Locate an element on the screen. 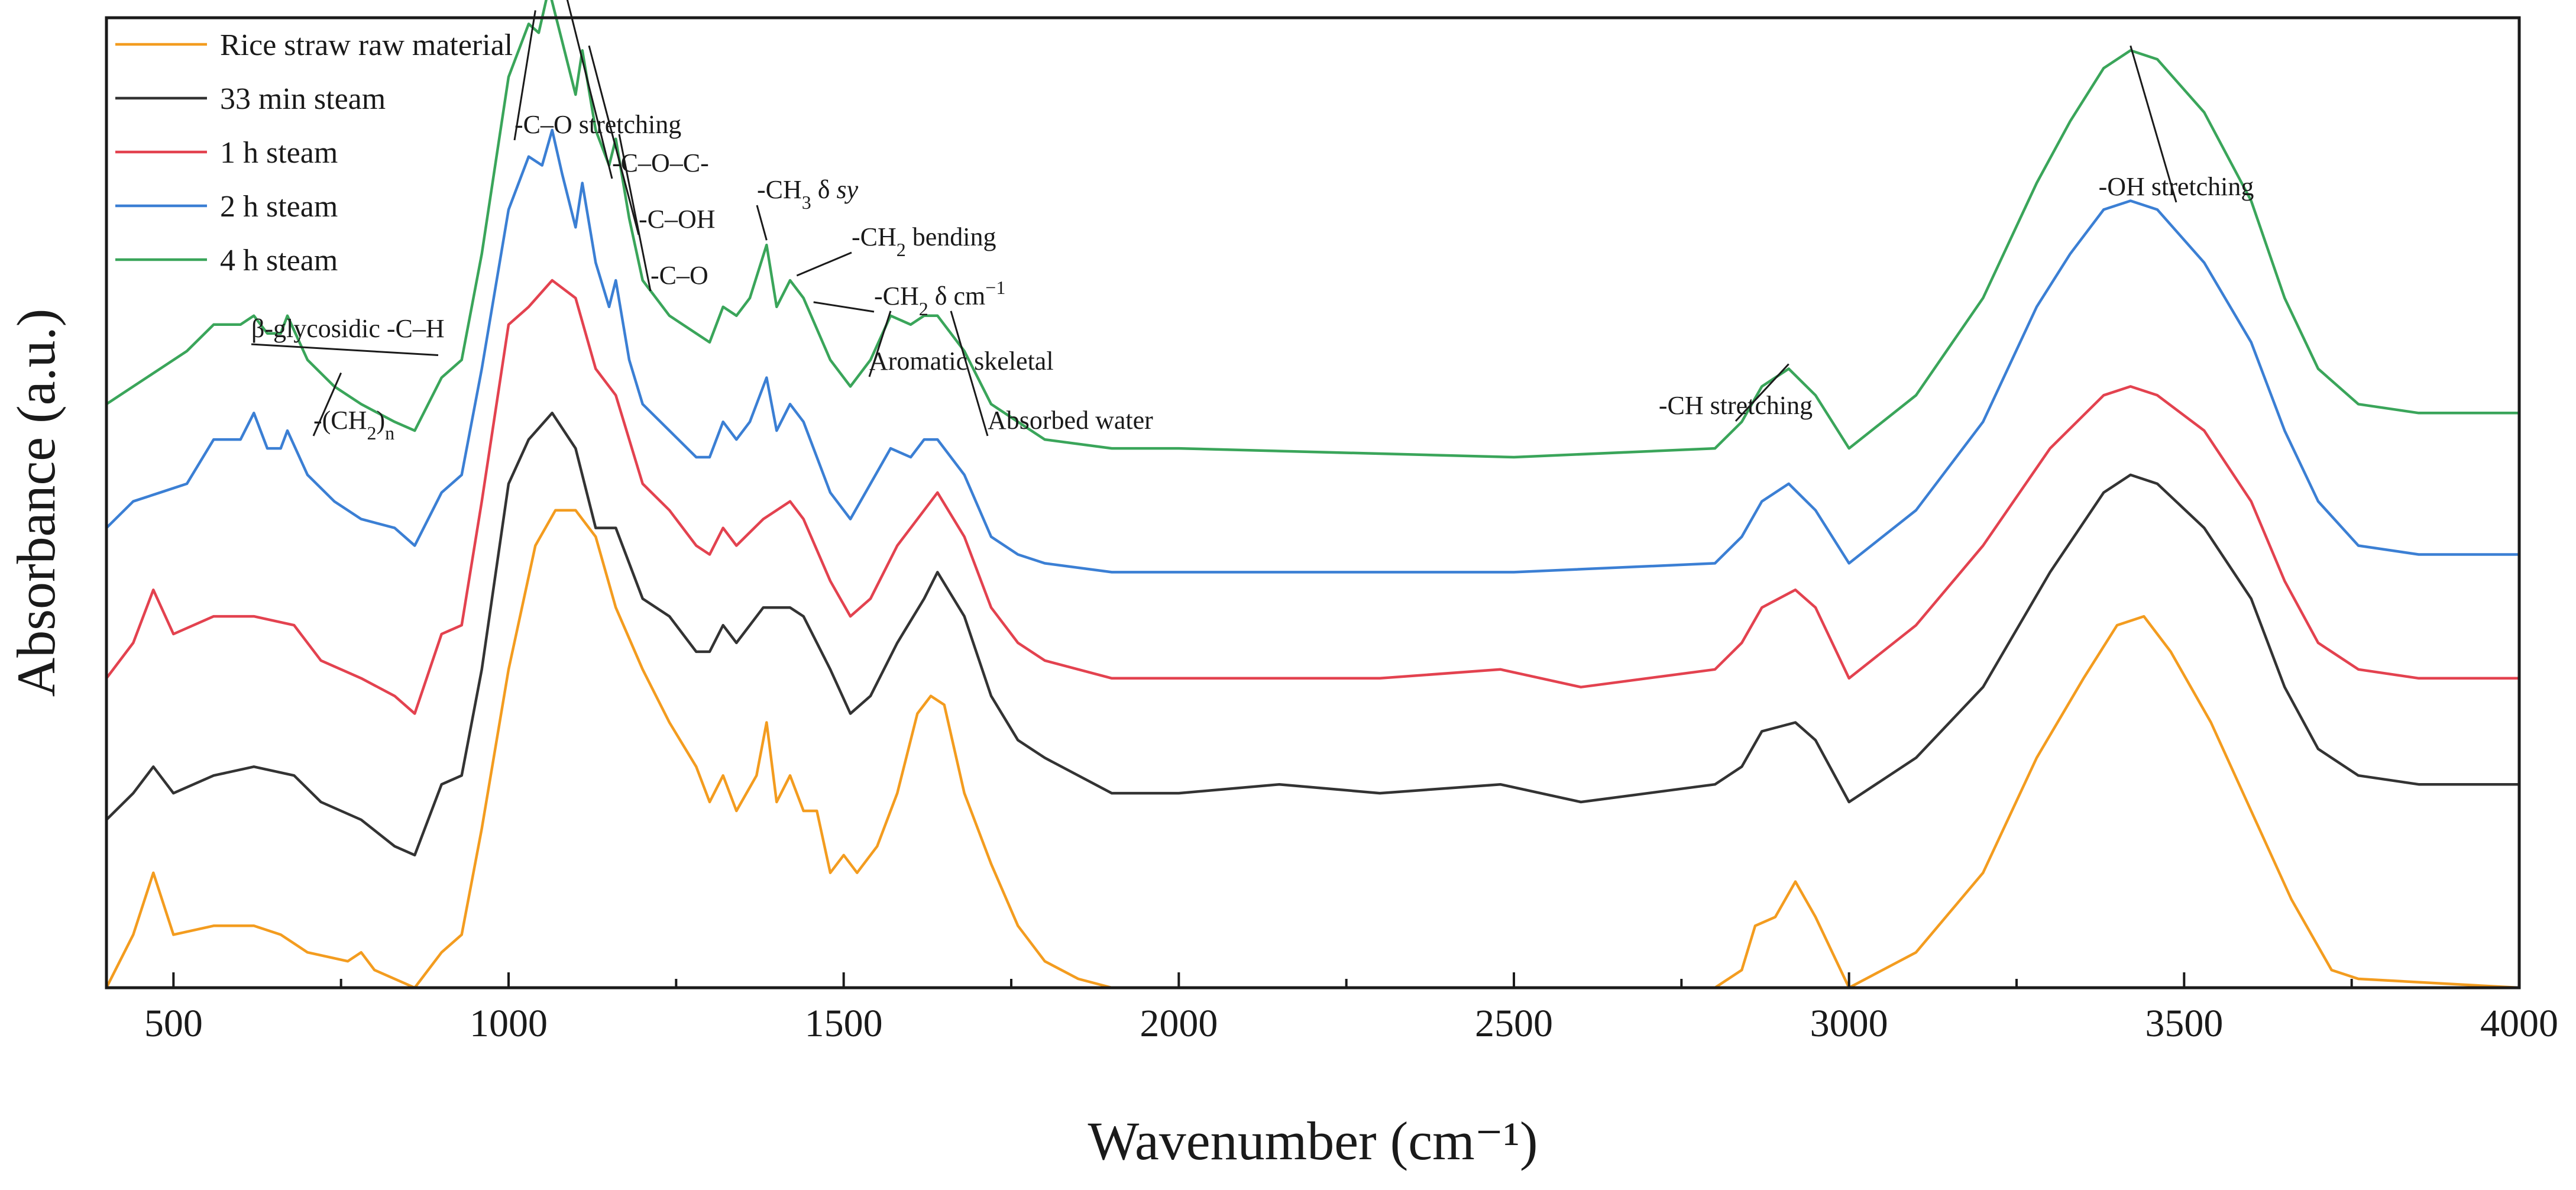 Image resolution: width=2576 pixels, height=1190 pixels. annotation-absorbed-water: Absorbed water is located at coordinates (1051, 373).